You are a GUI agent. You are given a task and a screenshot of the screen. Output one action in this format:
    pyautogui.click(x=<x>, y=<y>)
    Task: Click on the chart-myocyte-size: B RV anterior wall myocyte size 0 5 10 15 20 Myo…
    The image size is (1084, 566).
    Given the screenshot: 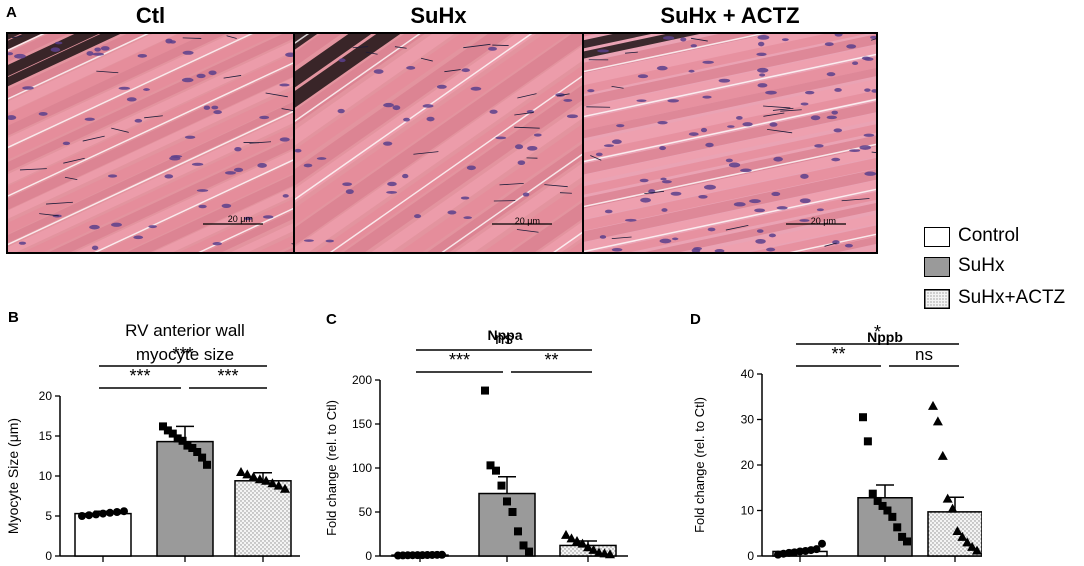 What is the action you would take?
    pyautogui.click(x=152, y=437)
    